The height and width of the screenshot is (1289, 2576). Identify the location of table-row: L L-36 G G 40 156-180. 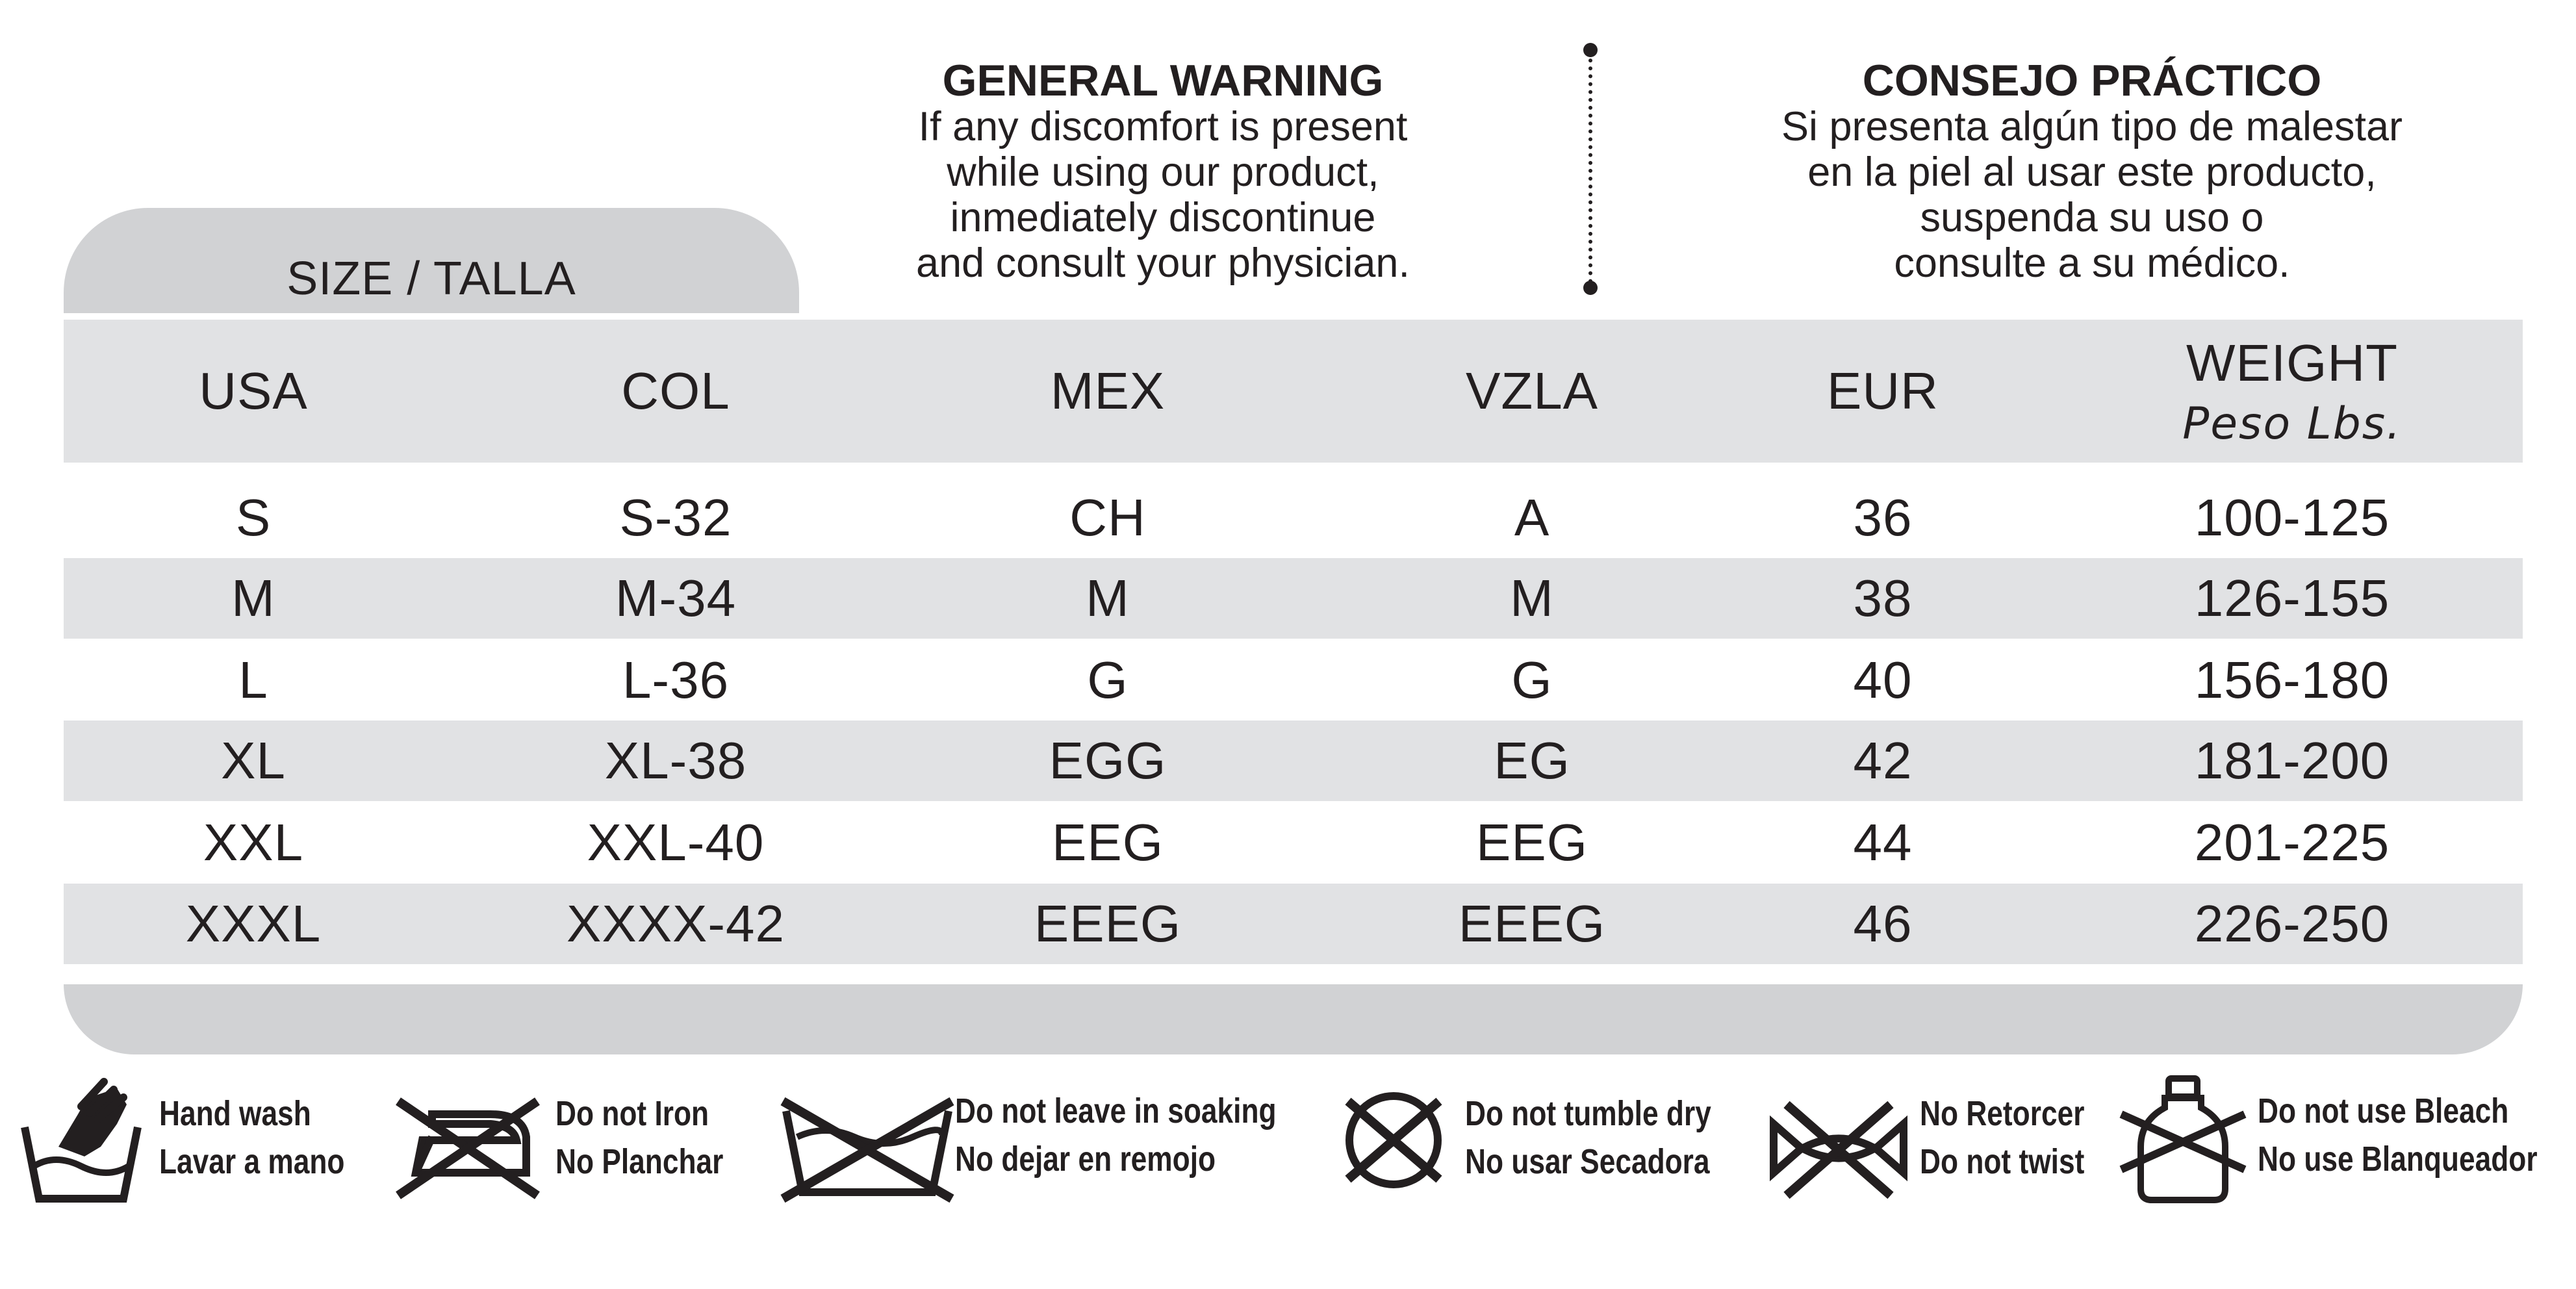
(1293, 680).